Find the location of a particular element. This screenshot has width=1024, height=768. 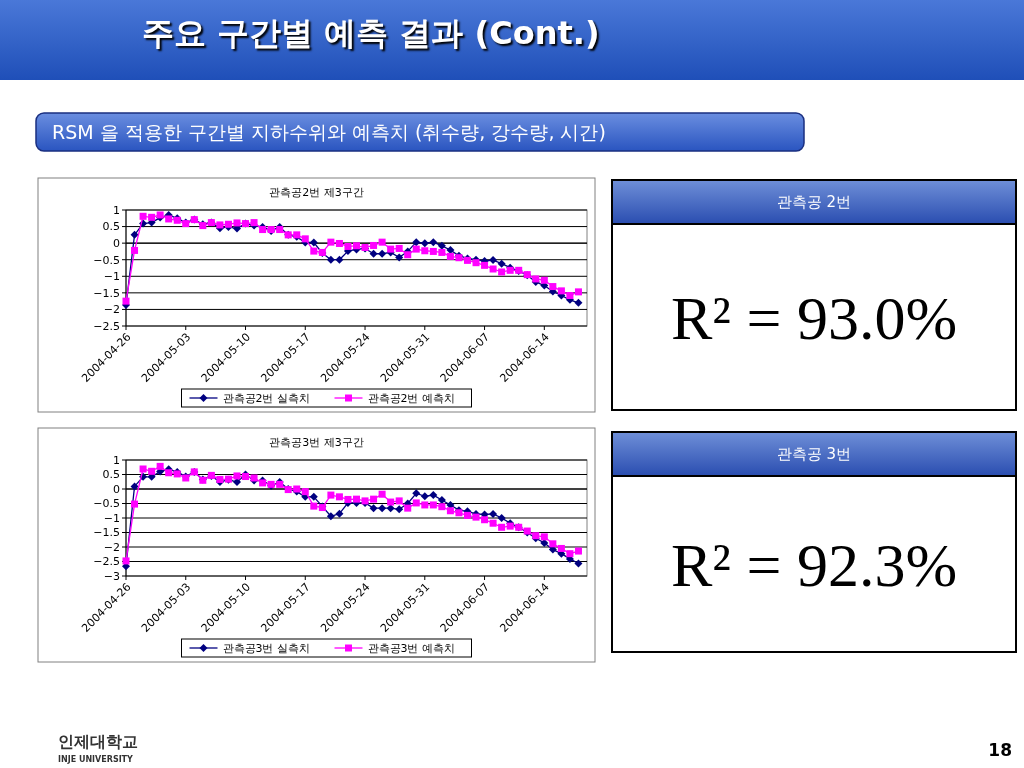

y-tick-label: −1 is located at coordinates (111, 518).